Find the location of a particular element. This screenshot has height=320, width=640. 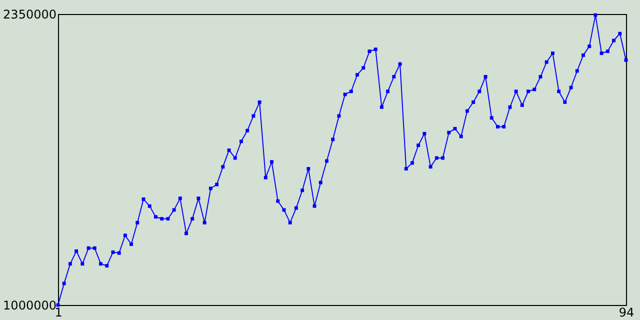

x-tick-label: 94 is located at coordinates (626, 313).